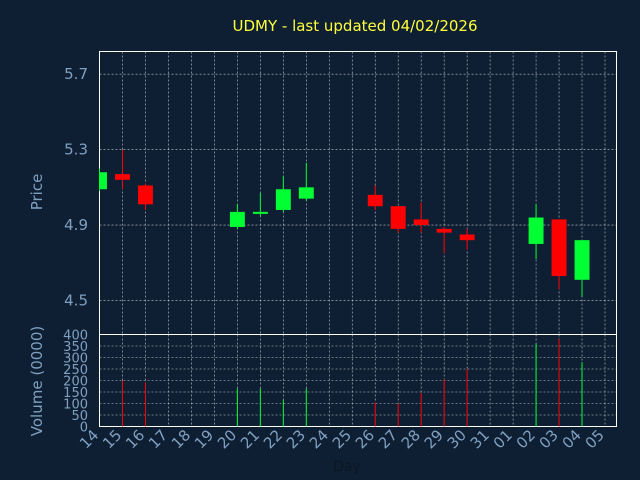 The image size is (640, 480). What do you see at coordinates (76, 225) in the screenshot?
I see `price-tick-label: 4.9` at bounding box center [76, 225].